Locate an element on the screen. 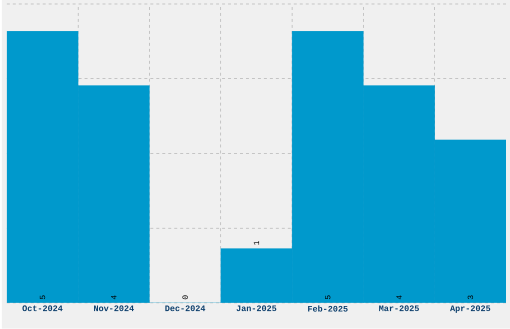  x-tick-label: Mar-2025 is located at coordinates (399, 309).